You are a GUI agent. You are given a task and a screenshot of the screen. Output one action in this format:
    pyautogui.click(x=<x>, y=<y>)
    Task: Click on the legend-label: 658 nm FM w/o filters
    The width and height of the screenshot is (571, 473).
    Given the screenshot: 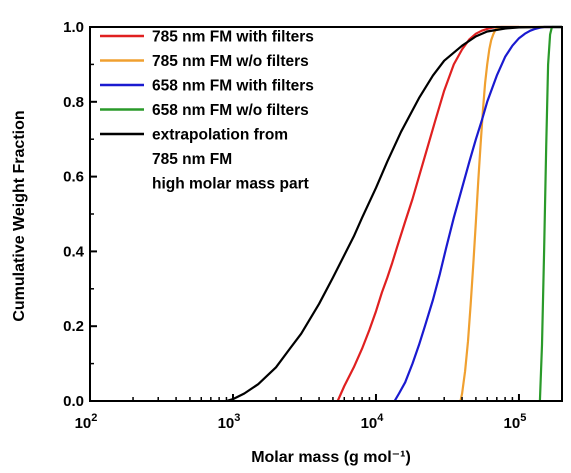 What is the action you would take?
    pyautogui.click(x=230, y=110)
    